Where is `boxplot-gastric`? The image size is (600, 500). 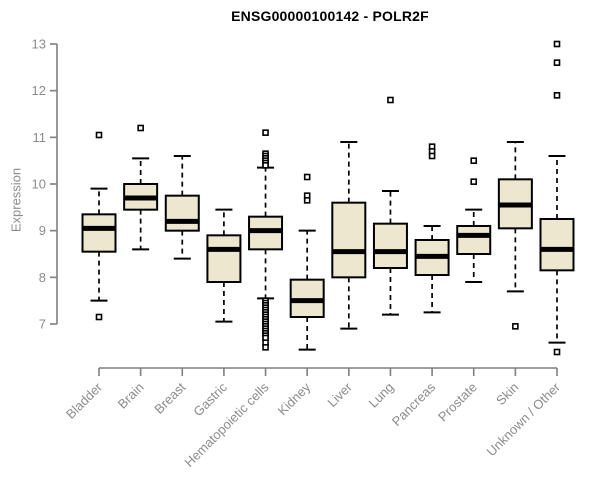 boxplot-gastric is located at coordinates (224, 265).